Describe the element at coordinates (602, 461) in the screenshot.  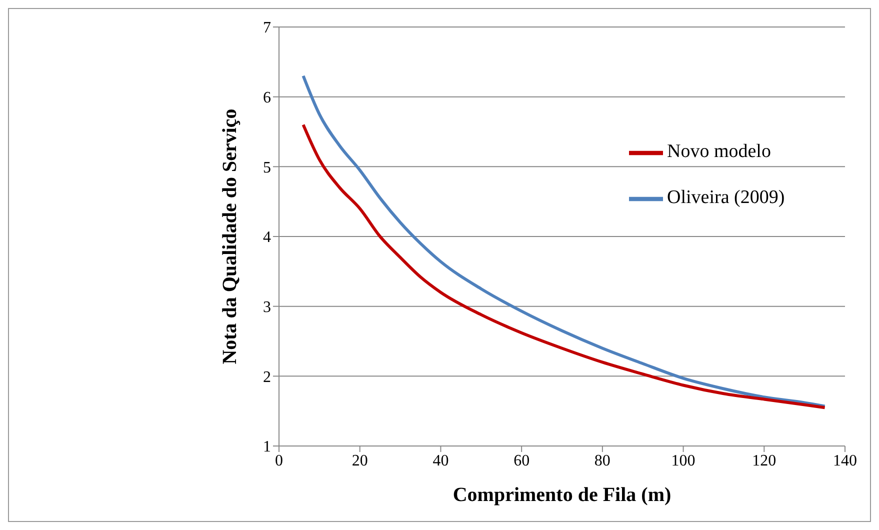
I see `x-tick-label: 80` at that location.